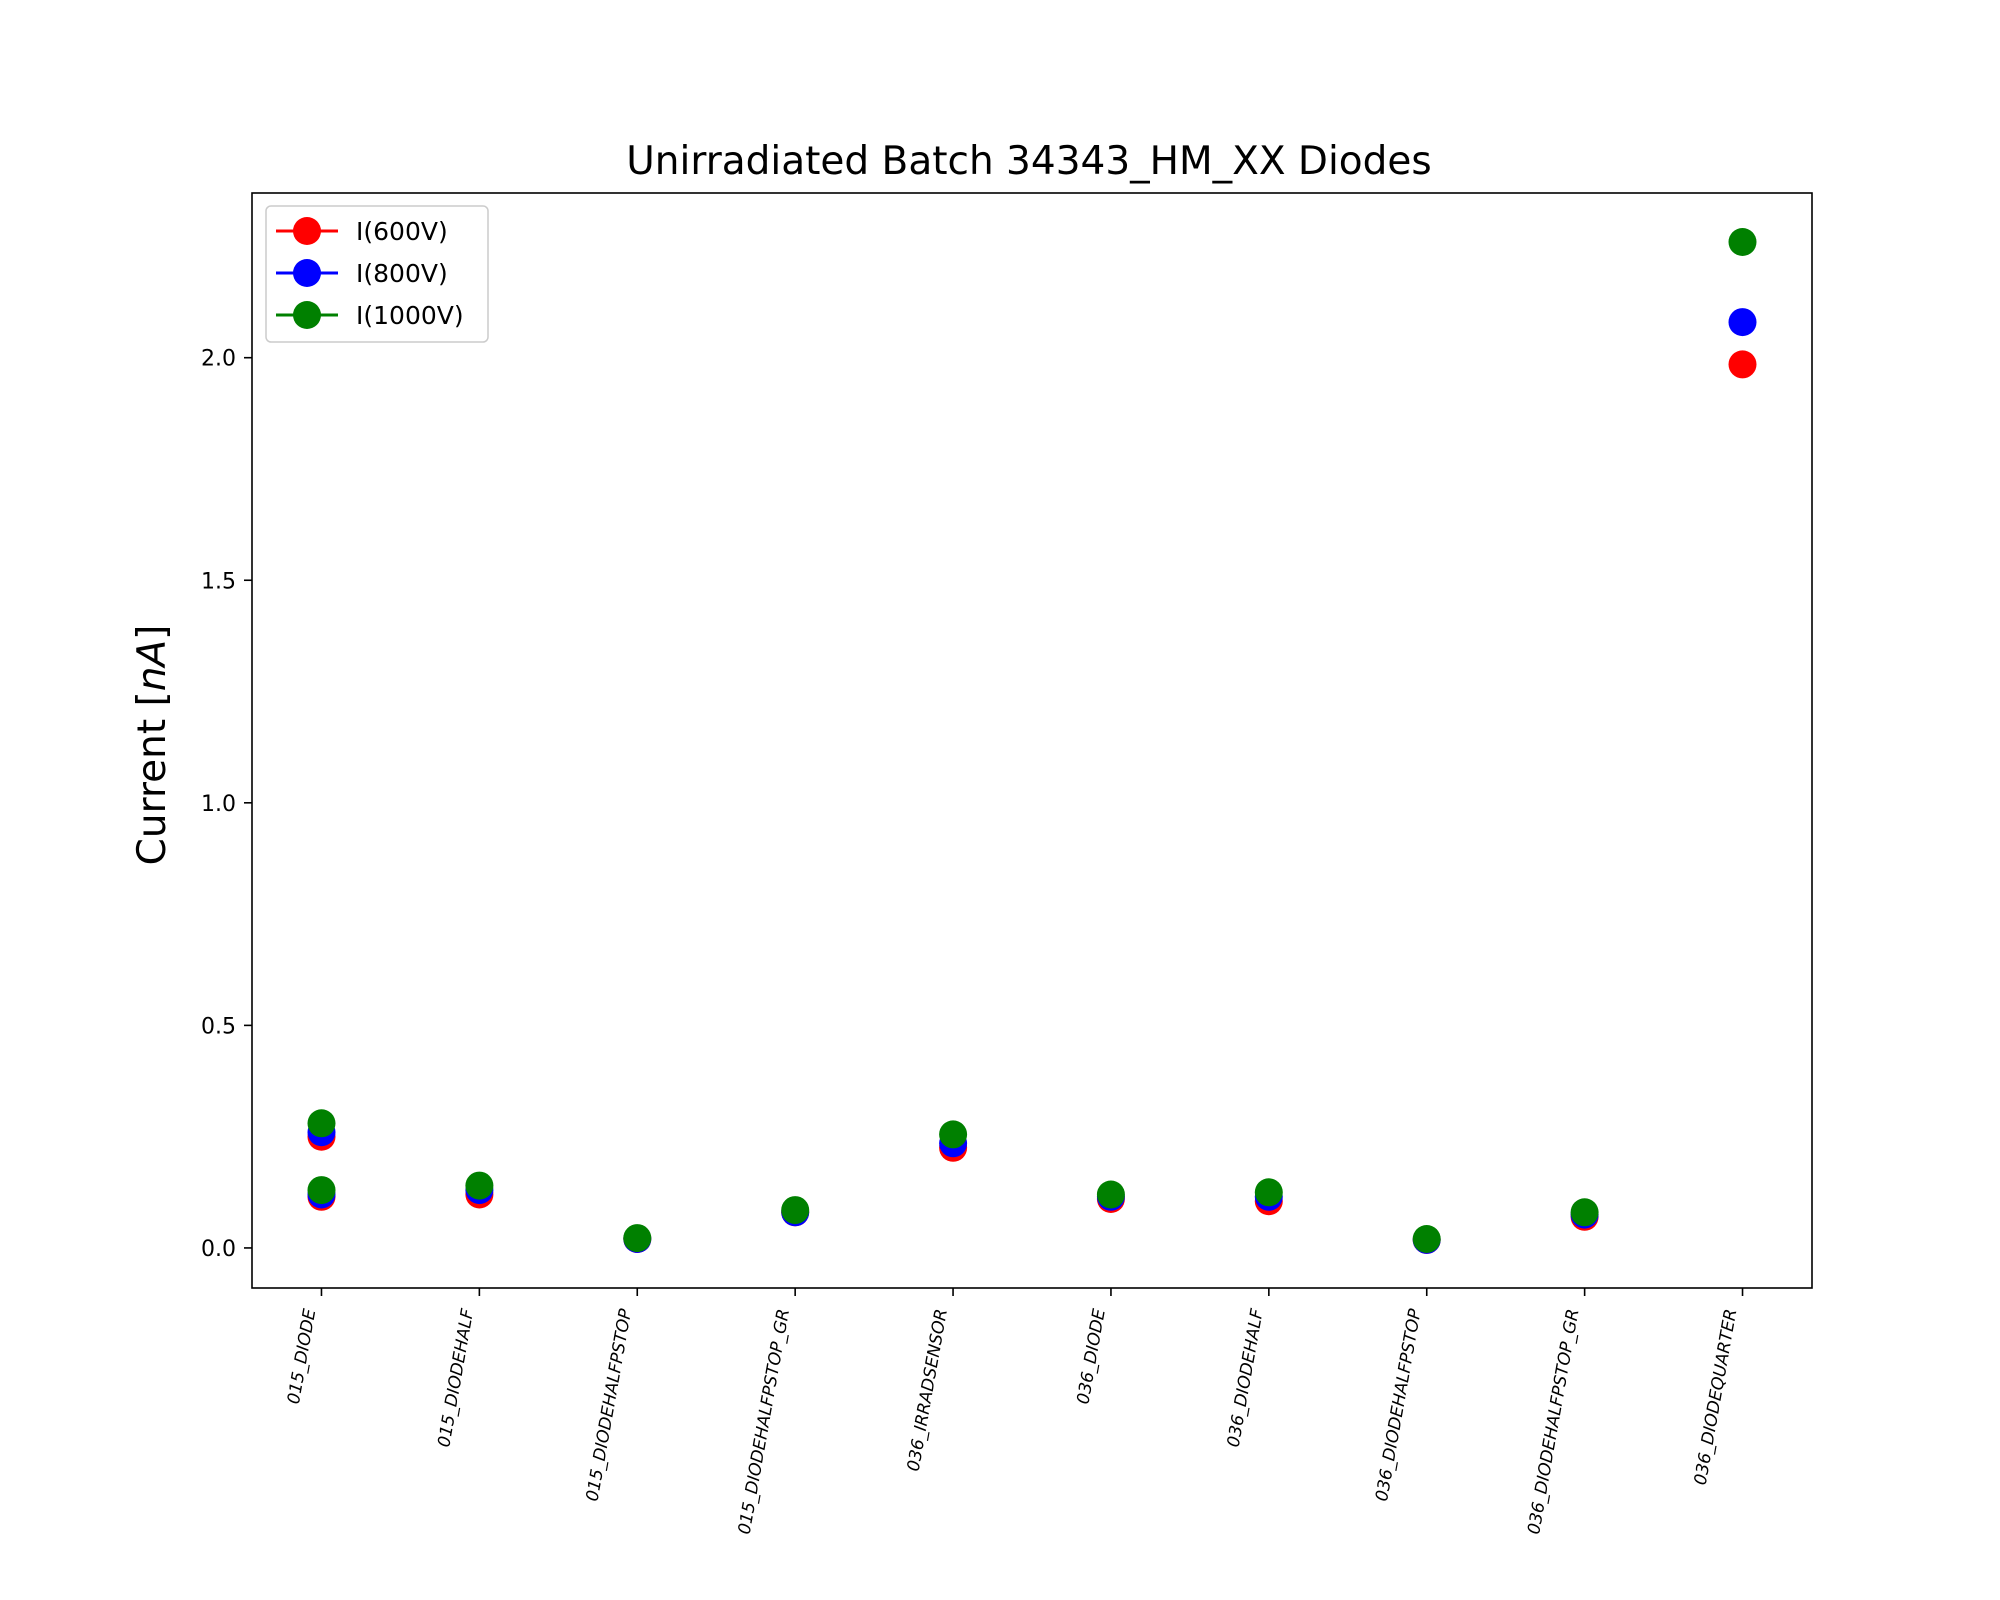 The height and width of the screenshot is (1600, 2000). Describe the element at coordinates (1716, 1396) in the screenshot. I see `x-tick-label: 036_DIODEQUARTER` at that location.